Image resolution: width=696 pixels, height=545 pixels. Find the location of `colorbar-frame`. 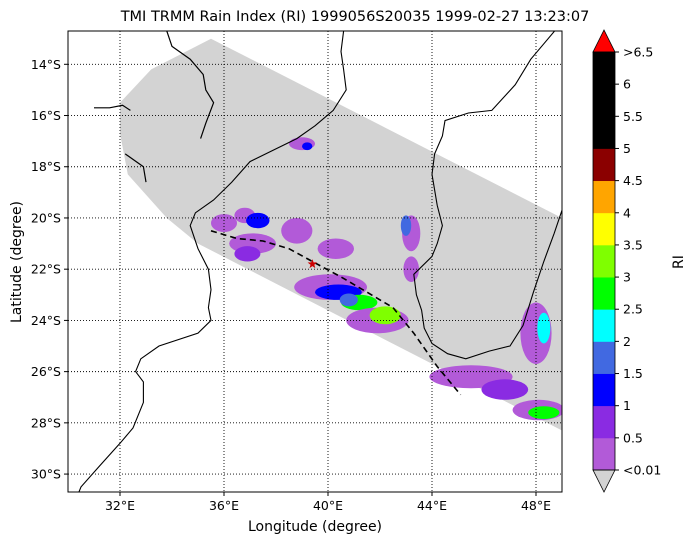

colorbar-frame is located at coordinates (604, 261).